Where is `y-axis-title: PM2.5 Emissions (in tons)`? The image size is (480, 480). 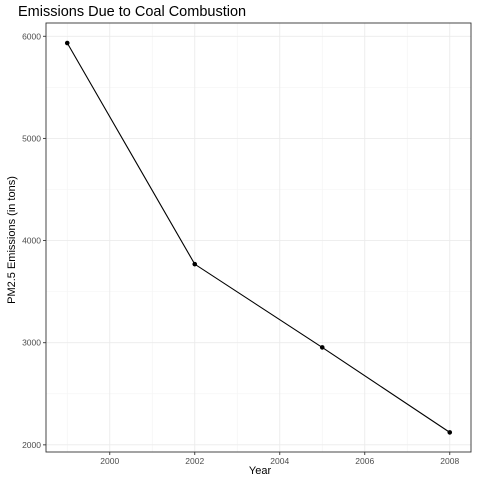
y-axis-title: PM2.5 Emissions (in tons) is located at coordinates (12, 240).